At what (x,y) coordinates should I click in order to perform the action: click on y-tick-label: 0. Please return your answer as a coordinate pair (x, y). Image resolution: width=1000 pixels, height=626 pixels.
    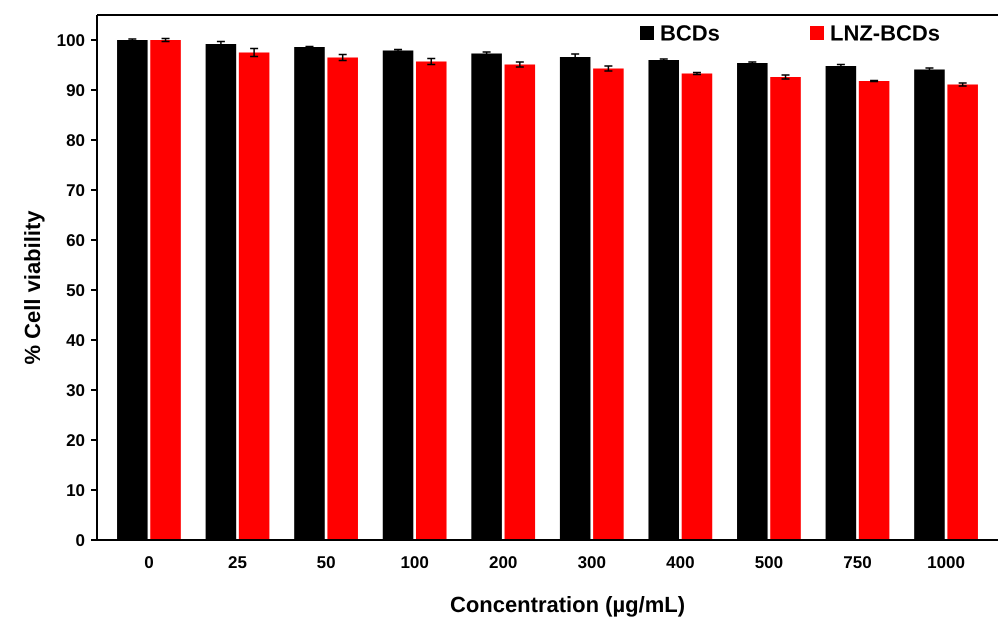
    Looking at the image, I should click on (80, 540).